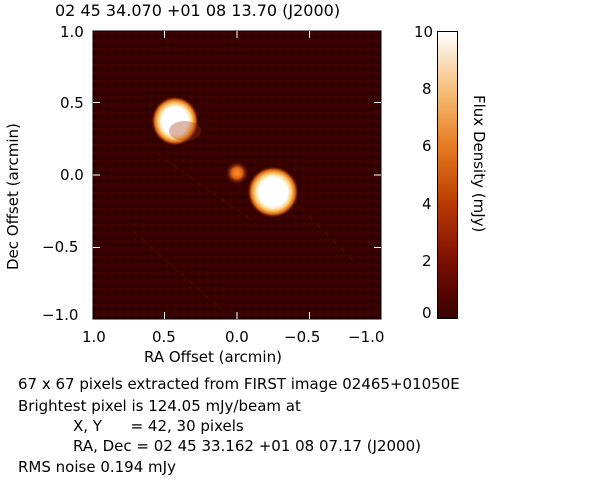  Describe the element at coordinates (213, 357) in the screenshot. I see `x-axis-label: RA Offset (arcmin)` at that location.